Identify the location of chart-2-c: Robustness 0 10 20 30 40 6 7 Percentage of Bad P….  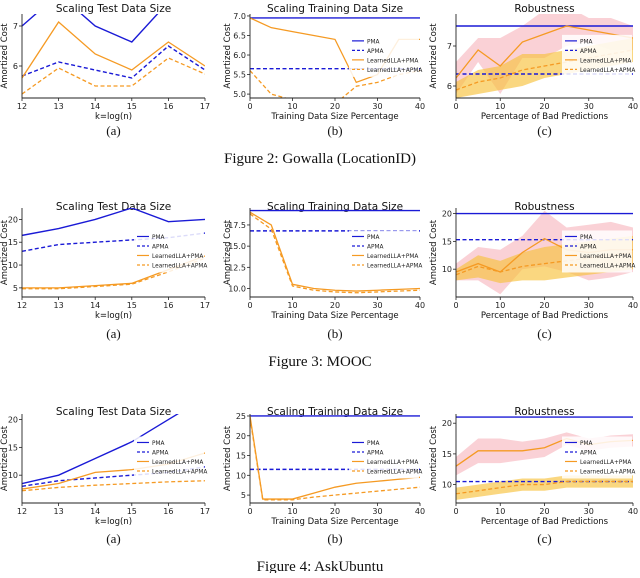
(533, 70).